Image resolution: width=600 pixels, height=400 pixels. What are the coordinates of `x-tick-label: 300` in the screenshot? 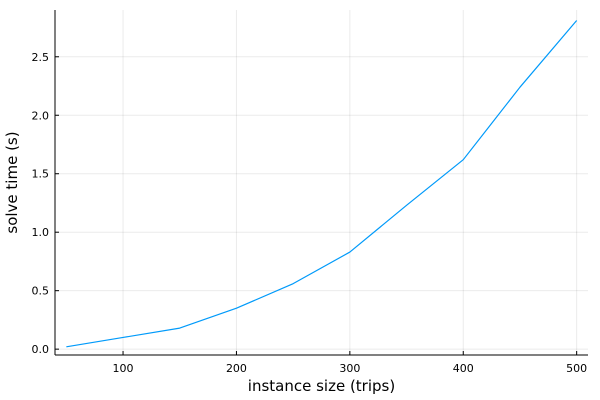 It's located at (349, 368).